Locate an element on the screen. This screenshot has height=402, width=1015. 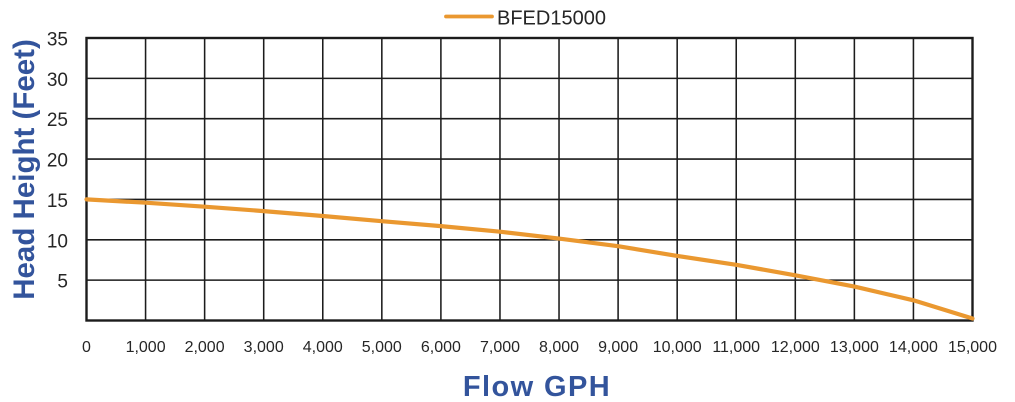
svg-text: 12,000 is located at coordinates (795, 347).